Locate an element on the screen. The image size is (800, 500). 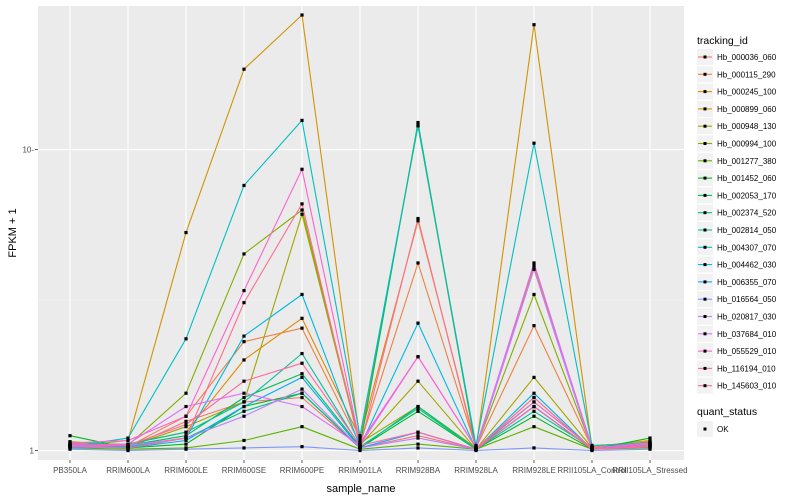
legend-label-6: Hb_001277_380 is located at coordinates (747, 161).